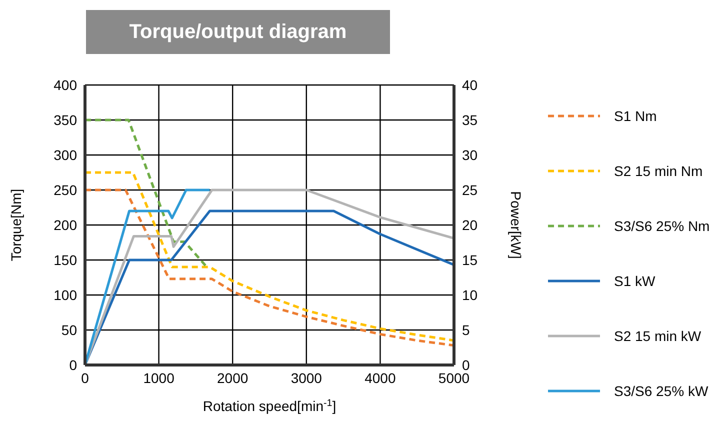 The height and width of the screenshot is (421, 718). Describe the element at coordinates (69, 330) in the screenshot. I see `y-tick-label: 50` at that location.